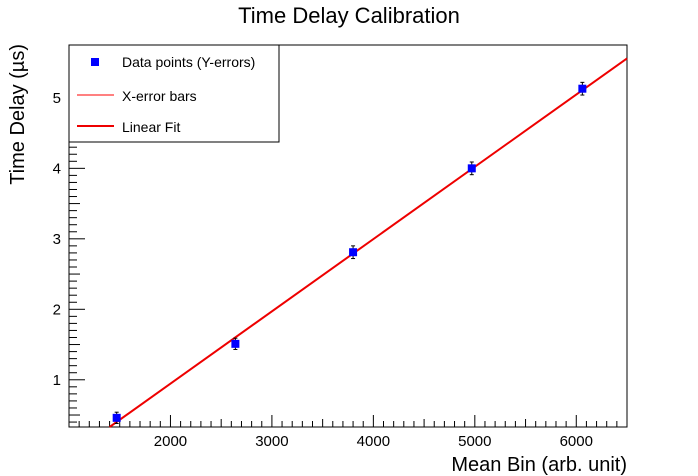  What do you see at coordinates (57, 380) in the screenshot?
I see `y-tick-label: 1` at bounding box center [57, 380].